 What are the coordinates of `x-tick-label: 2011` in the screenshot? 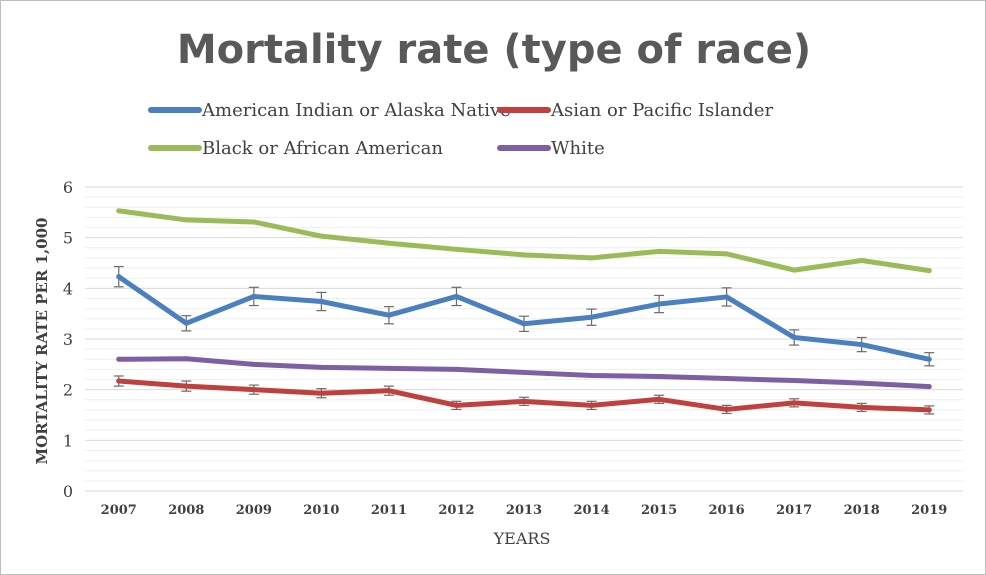 It's located at (389, 510).